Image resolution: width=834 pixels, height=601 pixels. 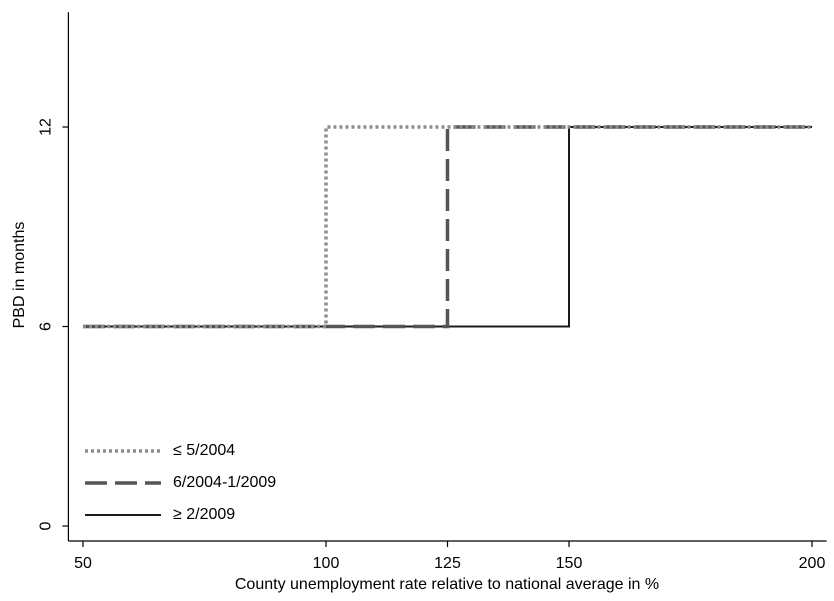 What do you see at coordinates (326, 563) in the screenshot?
I see `x-tick-label: 100` at bounding box center [326, 563].